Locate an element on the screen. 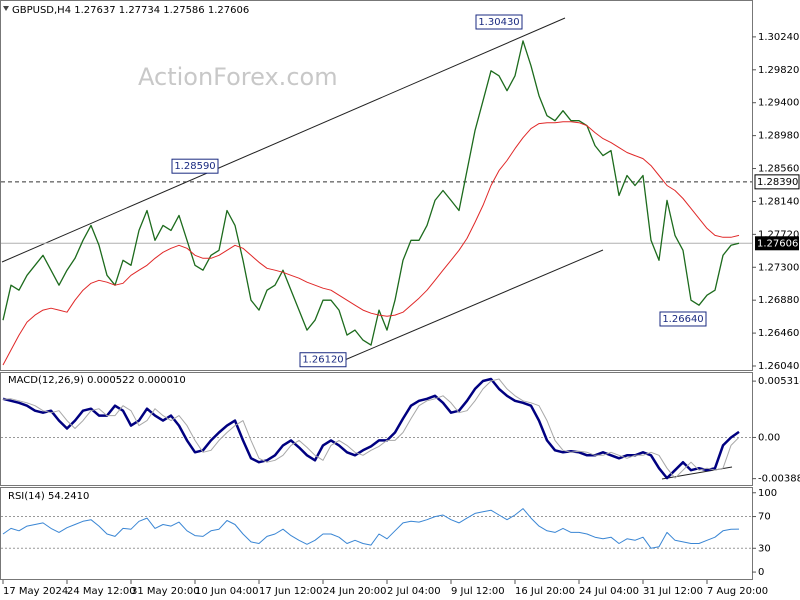 Image resolution: width=800 pixels, height=600 pixels. rsi-panel is located at coordinates (376, 533).